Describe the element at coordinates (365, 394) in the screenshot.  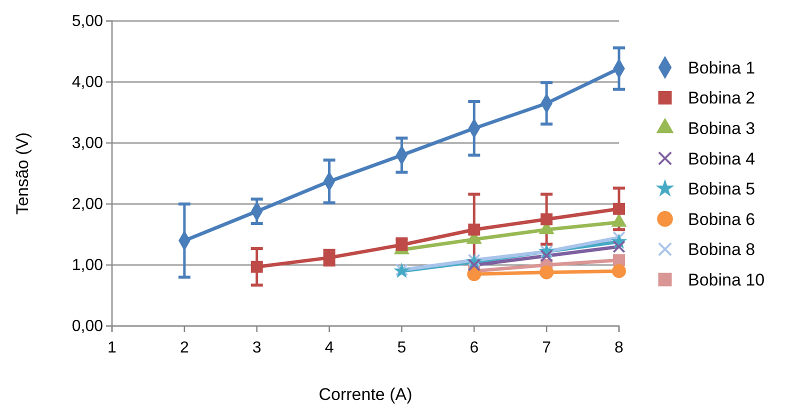
I see `x-axis-title: Corrente (A)` at that location.